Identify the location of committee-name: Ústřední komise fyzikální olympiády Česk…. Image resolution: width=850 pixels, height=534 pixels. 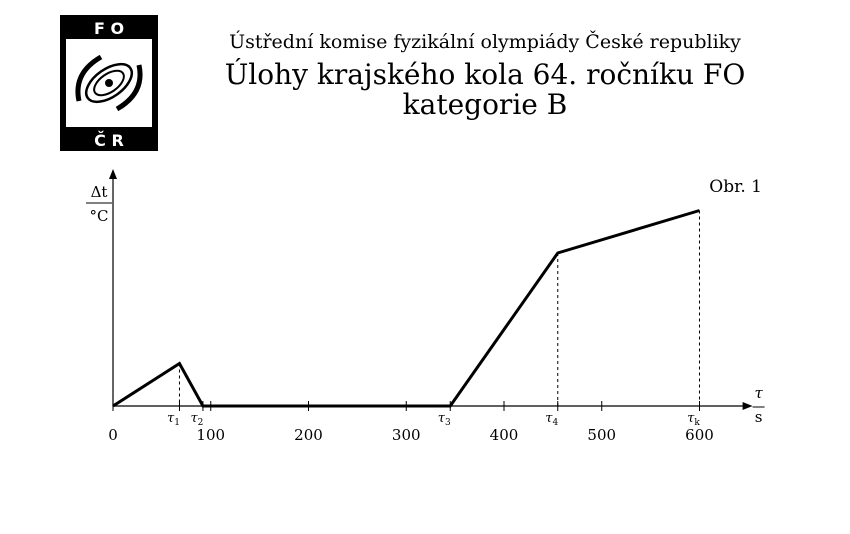
(485, 42).